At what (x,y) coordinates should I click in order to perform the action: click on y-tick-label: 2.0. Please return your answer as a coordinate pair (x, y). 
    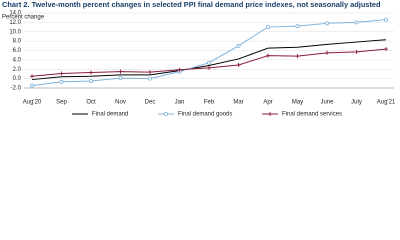
    Looking at the image, I should click on (17, 70).